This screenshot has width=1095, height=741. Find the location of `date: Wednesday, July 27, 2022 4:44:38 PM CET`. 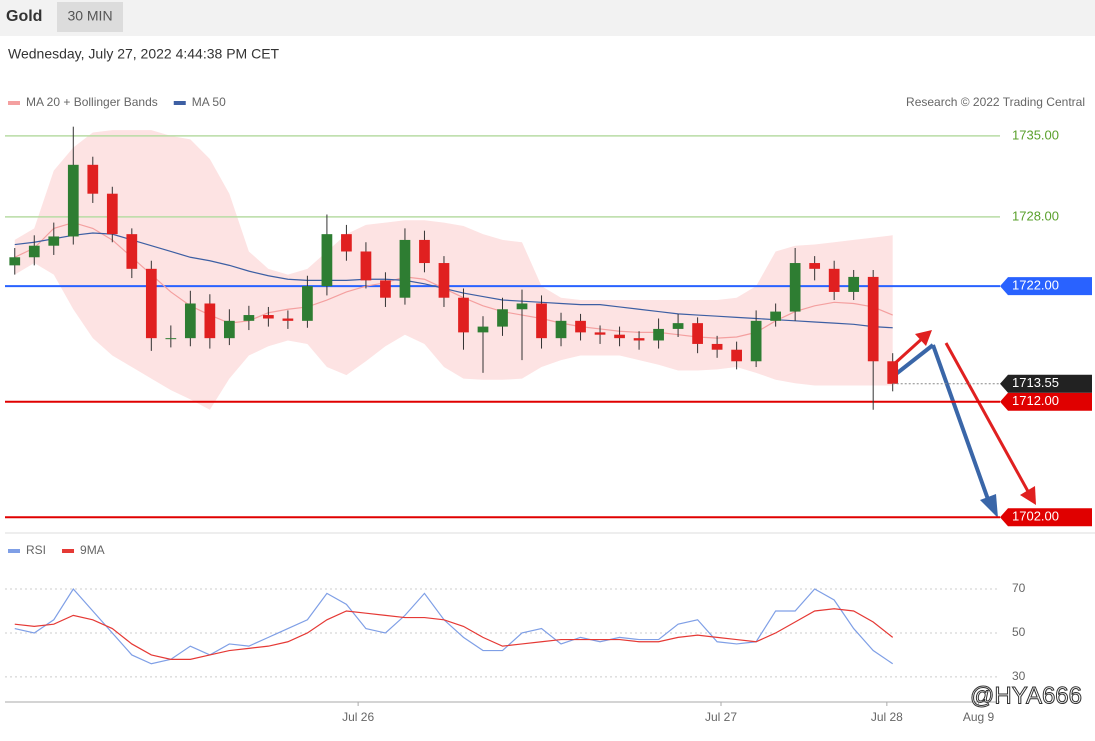

date: Wednesday, July 27, 2022 4:44:38 PM CET is located at coordinates (144, 54).